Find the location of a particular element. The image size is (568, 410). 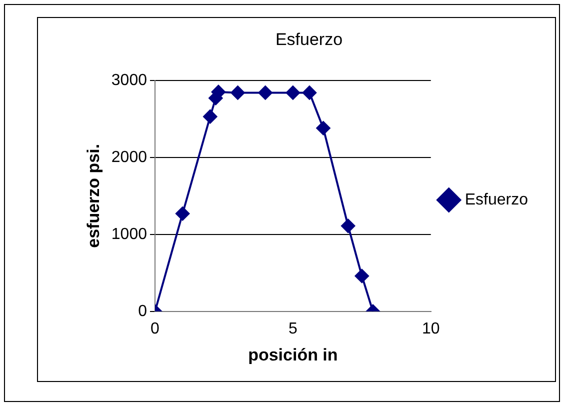

y-axis-title: esfuerzo psi. is located at coordinates (93, 196).